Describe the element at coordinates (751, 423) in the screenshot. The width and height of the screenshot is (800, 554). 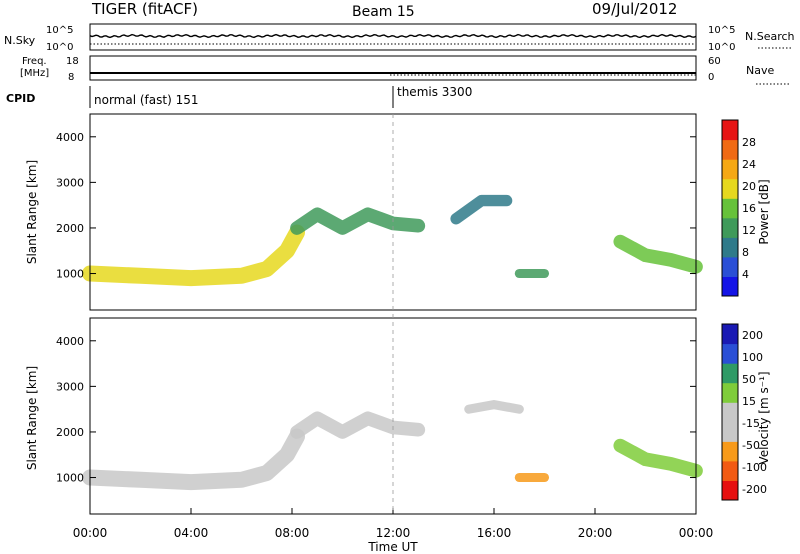
I see `colorbar-tick-label: -15` at that location.